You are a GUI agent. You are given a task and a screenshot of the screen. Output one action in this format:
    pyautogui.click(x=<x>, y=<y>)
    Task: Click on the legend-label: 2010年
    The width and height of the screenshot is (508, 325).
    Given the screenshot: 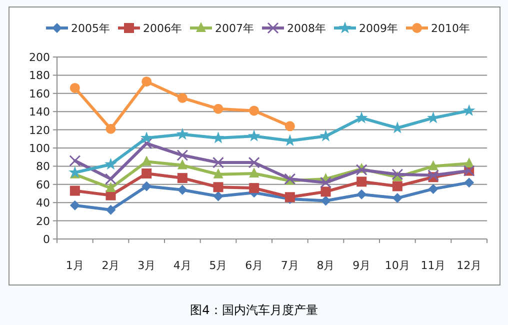 What is the action you would take?
    pyautogui.click(x=450, y=28)
    